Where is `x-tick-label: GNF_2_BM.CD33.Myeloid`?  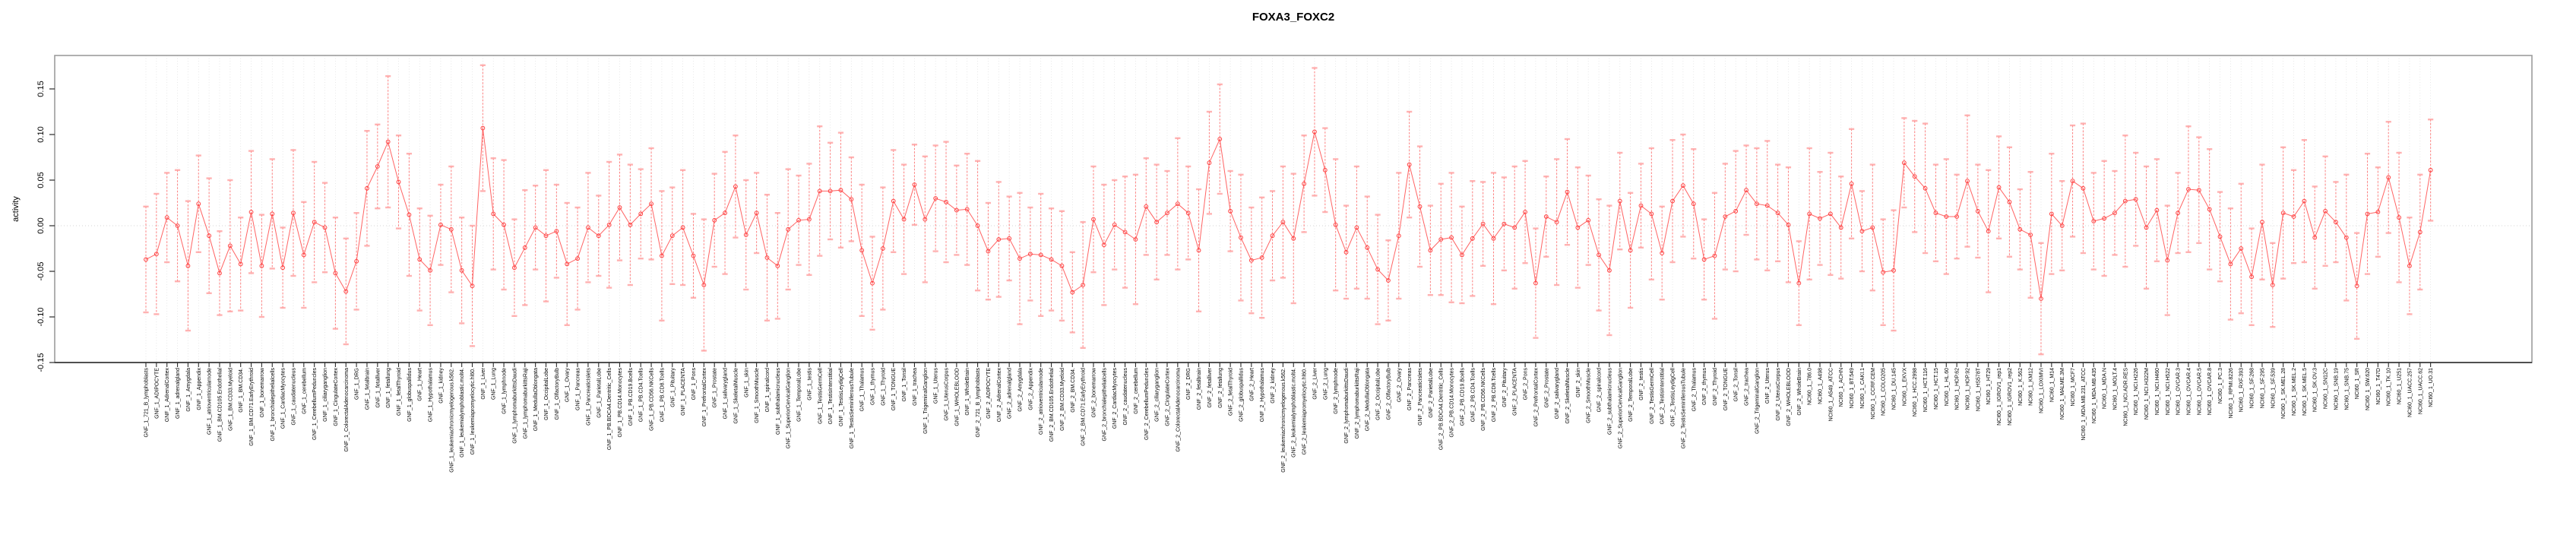 x-tick-label: GNF_2_BM.CD33.Myeloid is located at coordinates (1062, 400).